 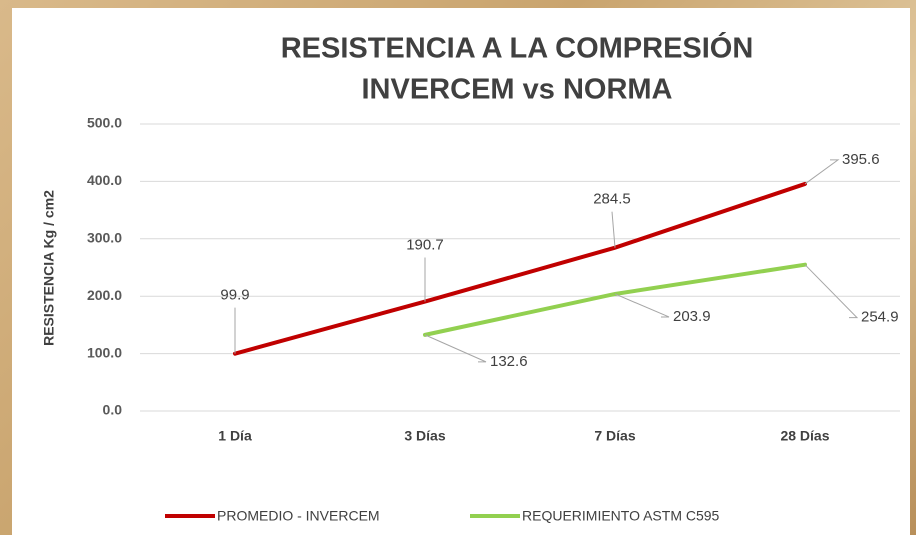 I want to click on y-axis-label: RESISTENCIA Kg / cm2, so click(x=49, y=268).